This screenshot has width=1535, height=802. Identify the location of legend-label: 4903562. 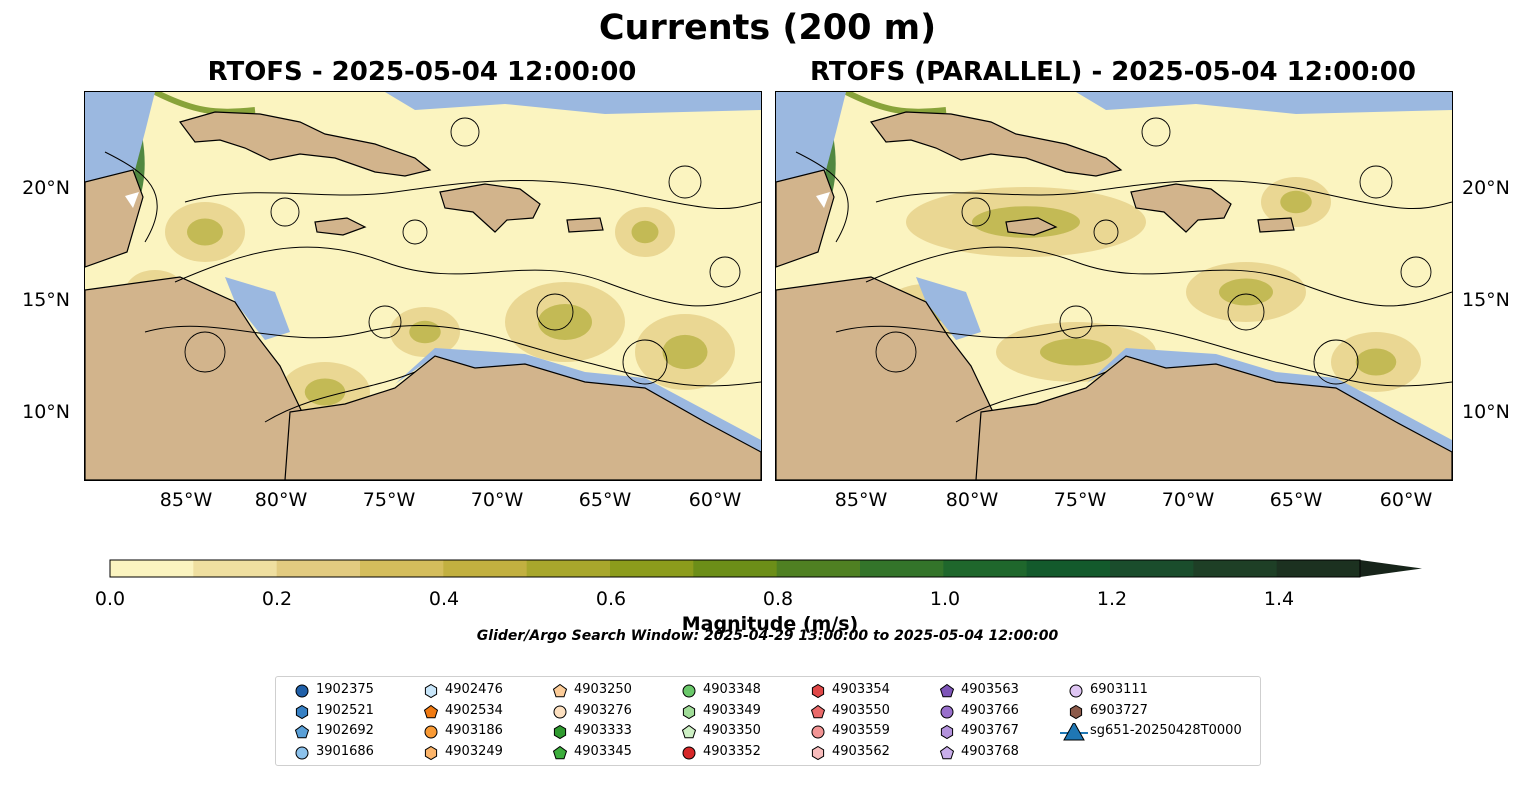
(861, 751).